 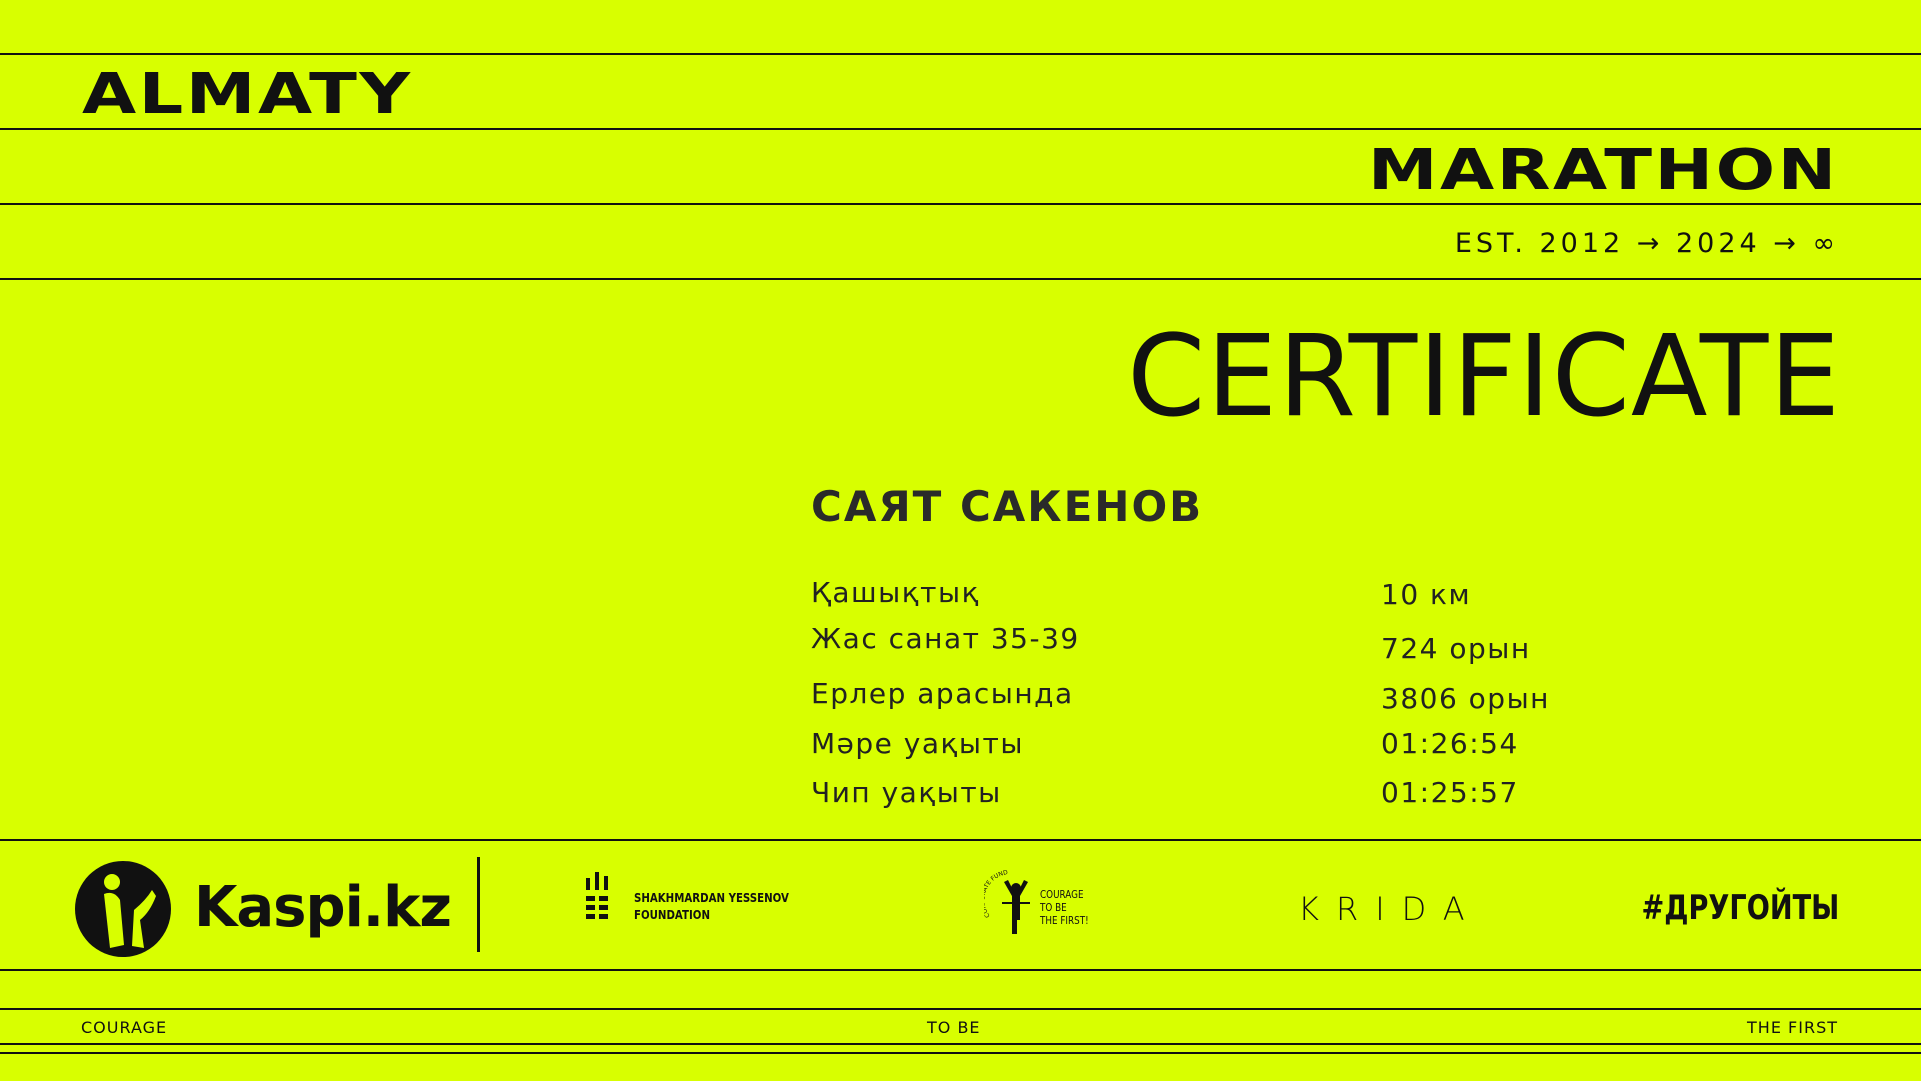 I want to click on runner-icon: CORPORATE FUND, so click(x=1004, y=901).